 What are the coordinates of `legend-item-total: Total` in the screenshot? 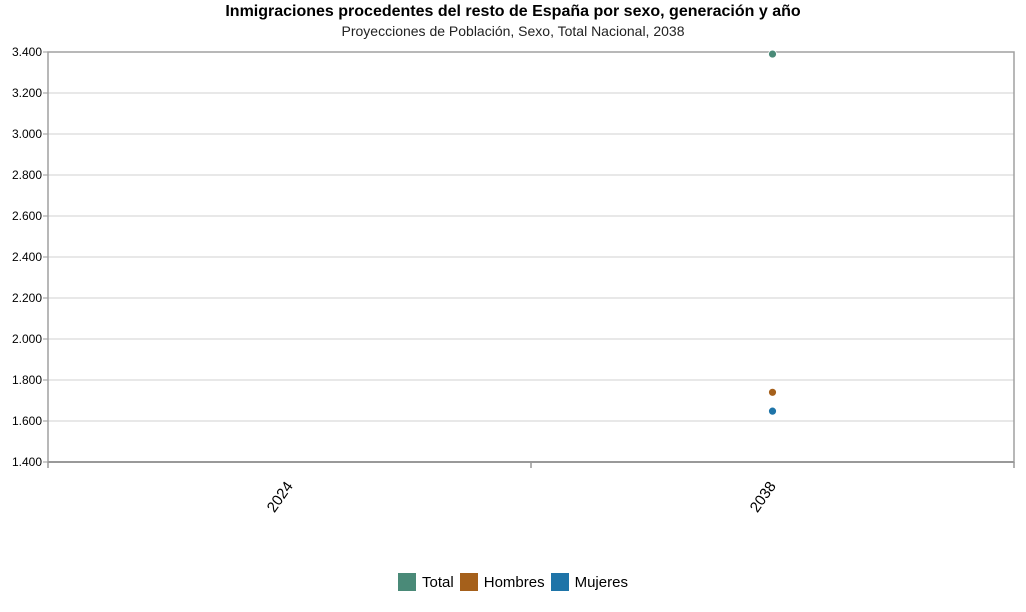 It's located at (426, 582).